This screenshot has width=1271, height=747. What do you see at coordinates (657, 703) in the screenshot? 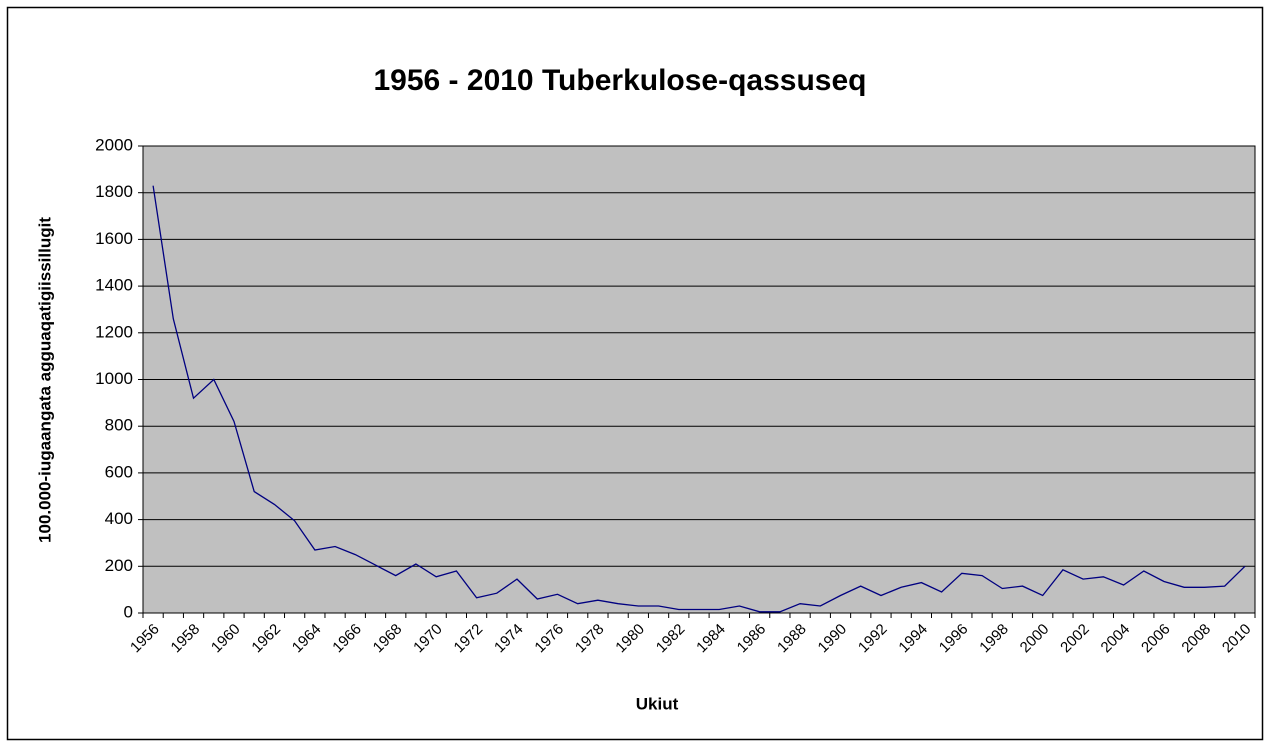
I see `x-axis-label: Ukiut` at bounding box center [657, 703].